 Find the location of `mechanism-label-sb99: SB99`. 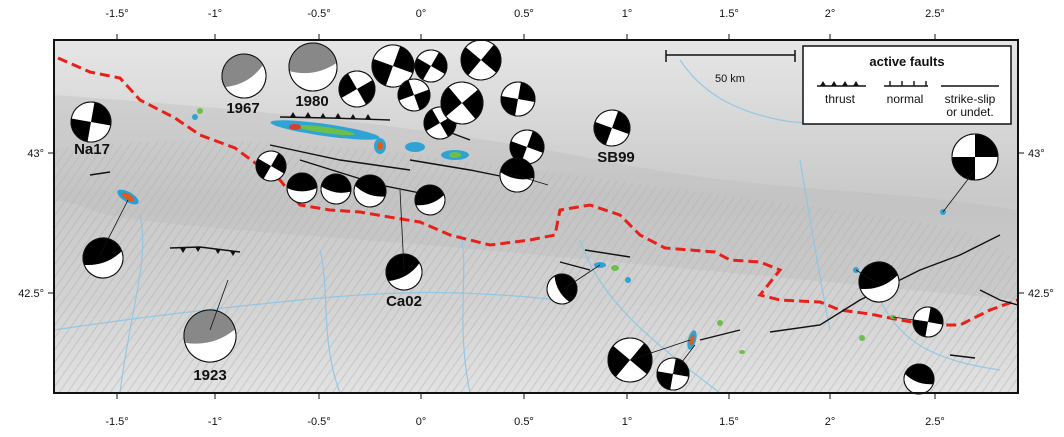

mechanism-label-sb99: SB99 is located at coordinates (616, 157).